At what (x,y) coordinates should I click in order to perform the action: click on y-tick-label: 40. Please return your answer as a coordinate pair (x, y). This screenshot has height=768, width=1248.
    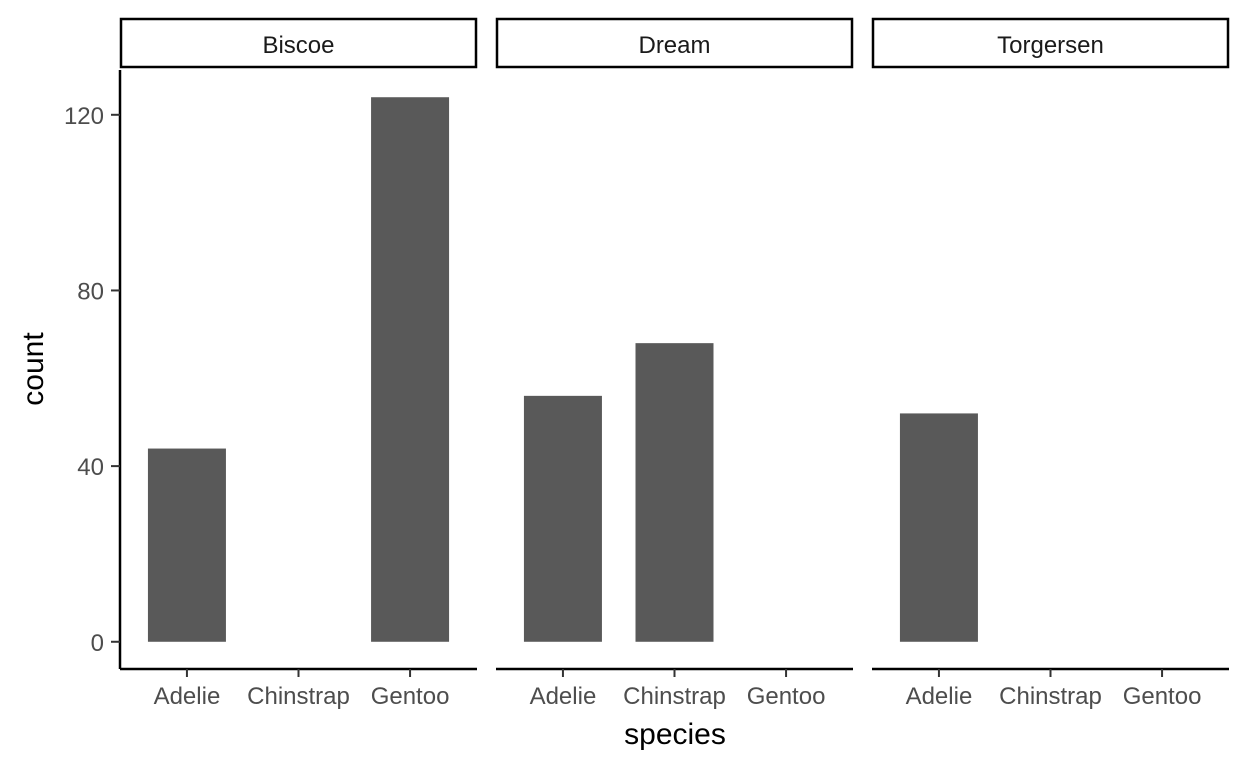
    Looking at the image, I should click on (90, 467).